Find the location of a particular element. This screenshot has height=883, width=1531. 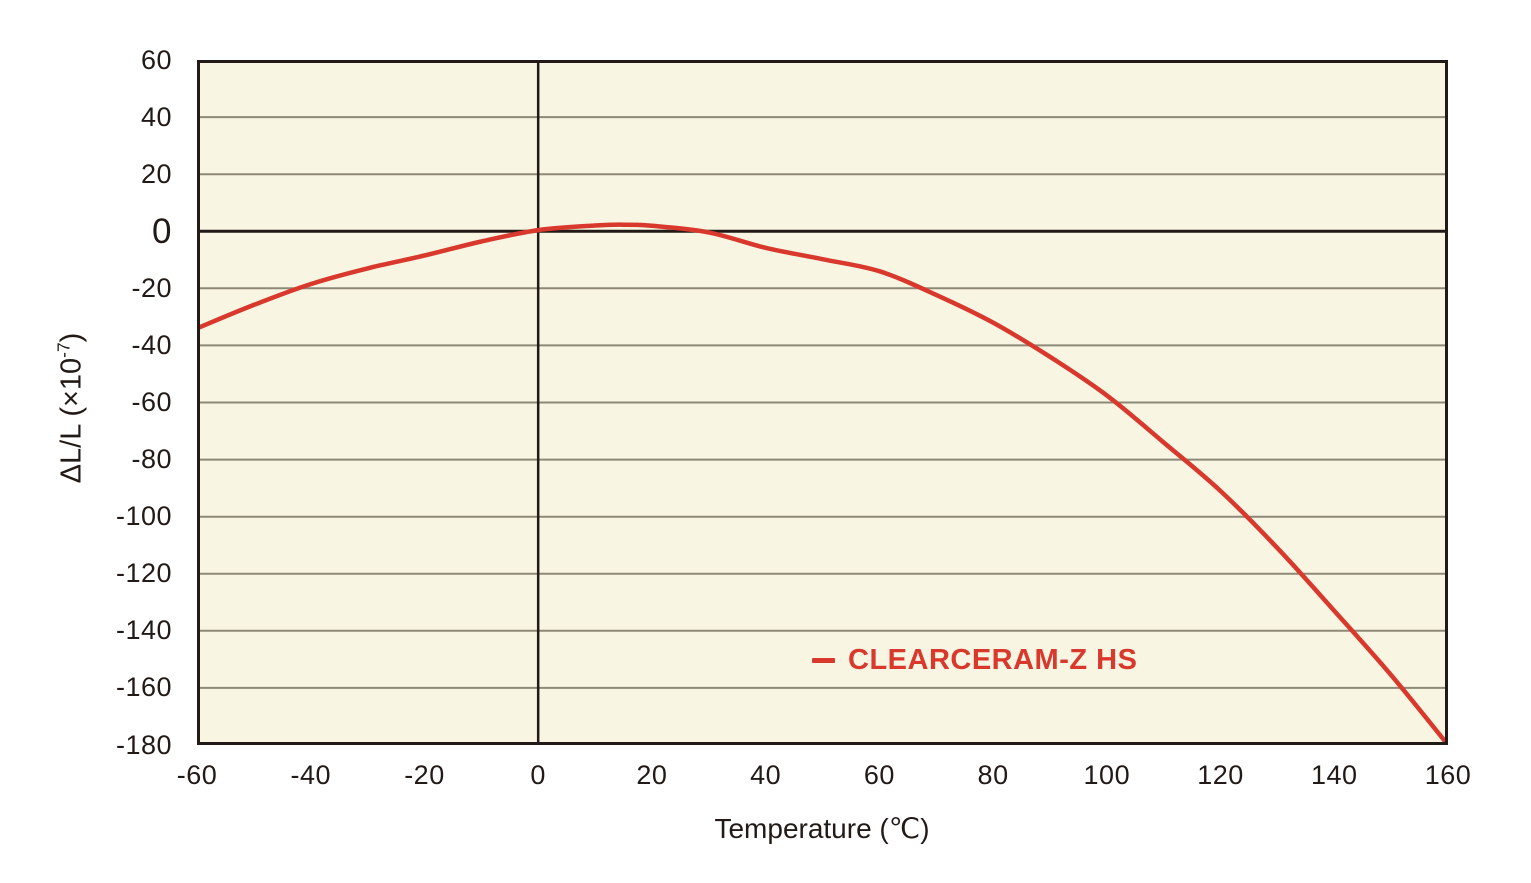

x-tick-label-60: 60 is located at coordinates (879, 775).